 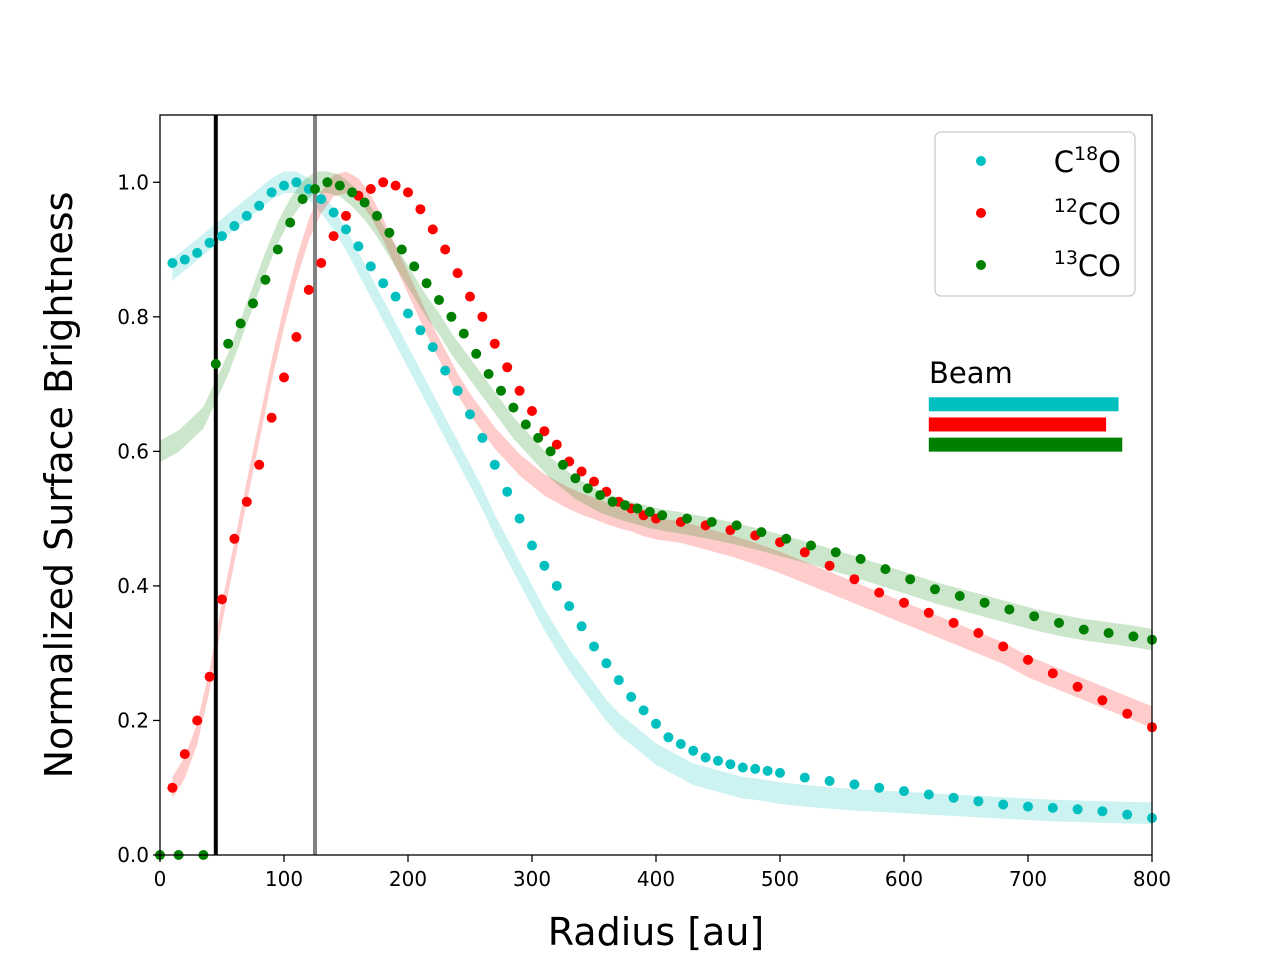 What do you see at coordinates (1023, 404) in the screenshot?
I see `beam-bar-C18O` at bounding box center [1023, 404].